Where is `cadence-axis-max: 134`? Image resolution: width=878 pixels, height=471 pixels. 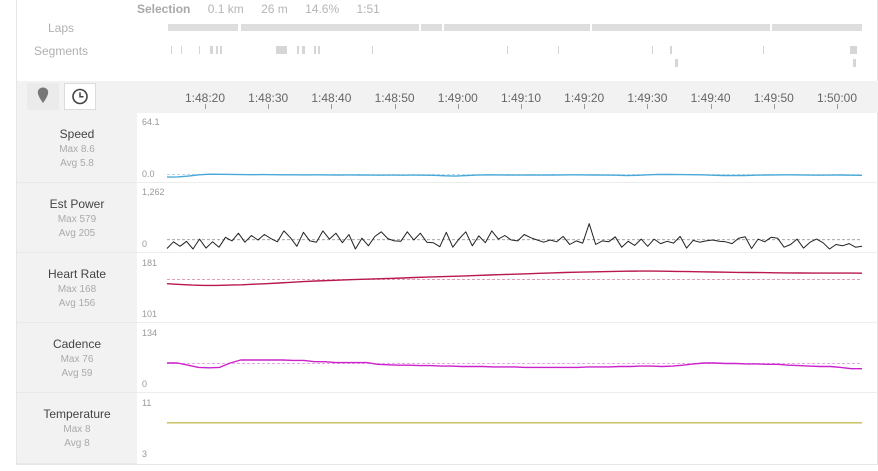
cadence-axis-max: 134 is located at coordinates (150, 333).